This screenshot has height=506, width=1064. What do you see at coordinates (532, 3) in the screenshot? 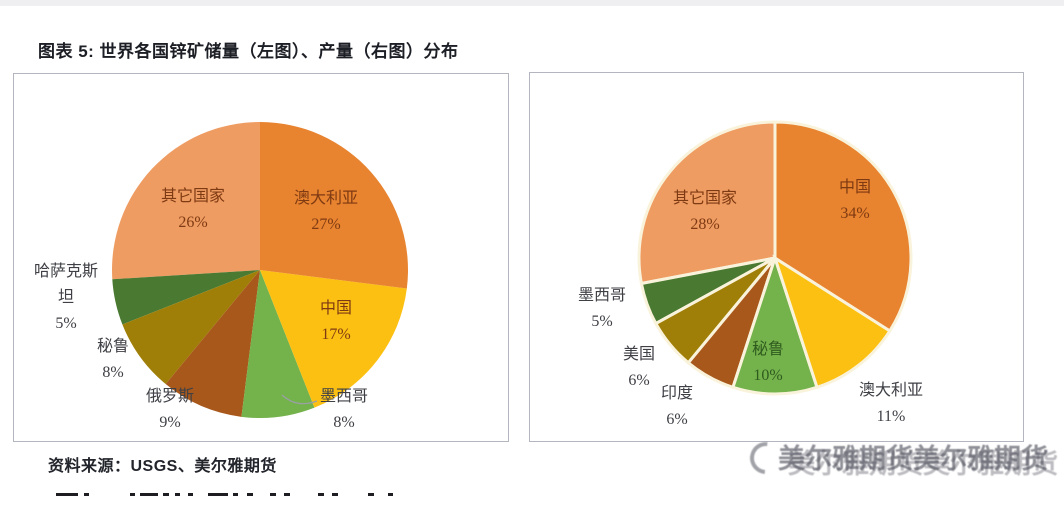
I see `top-edge-strip` at bounding box center [532, 3].